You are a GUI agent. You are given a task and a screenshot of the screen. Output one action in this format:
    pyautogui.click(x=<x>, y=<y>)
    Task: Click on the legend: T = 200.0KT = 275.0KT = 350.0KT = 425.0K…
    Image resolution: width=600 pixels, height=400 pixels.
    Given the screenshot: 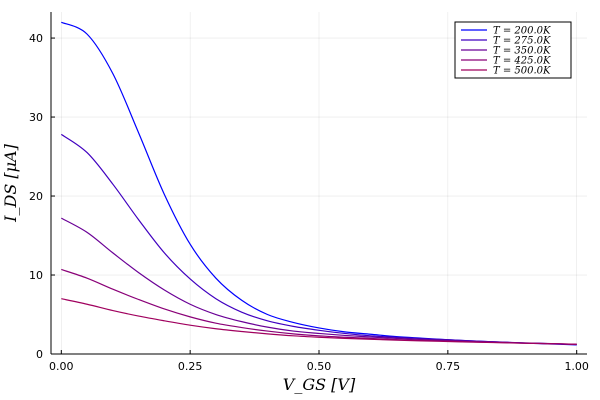 What is the action you would take?
    pyautogui.click(x=513, y=50)
    